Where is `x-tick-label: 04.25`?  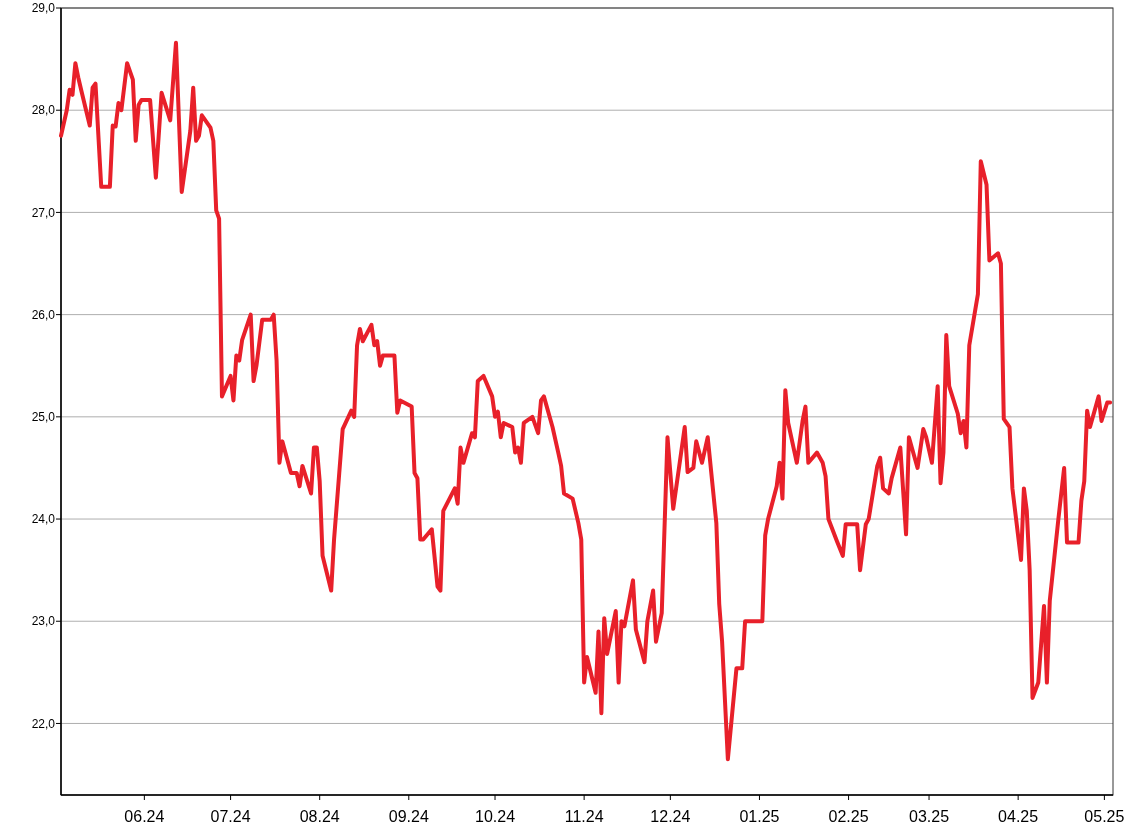 x-tick-label: 04.25 is located at coordinates (1018, 816).